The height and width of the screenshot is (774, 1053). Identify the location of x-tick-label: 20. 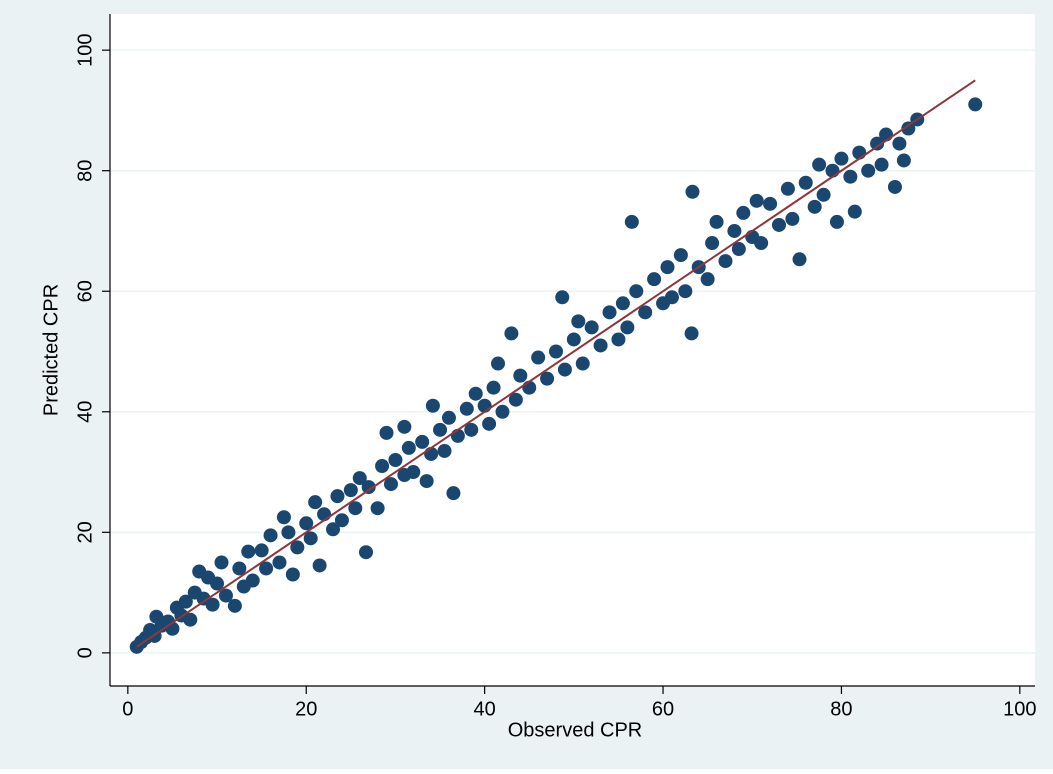
(306, 709).